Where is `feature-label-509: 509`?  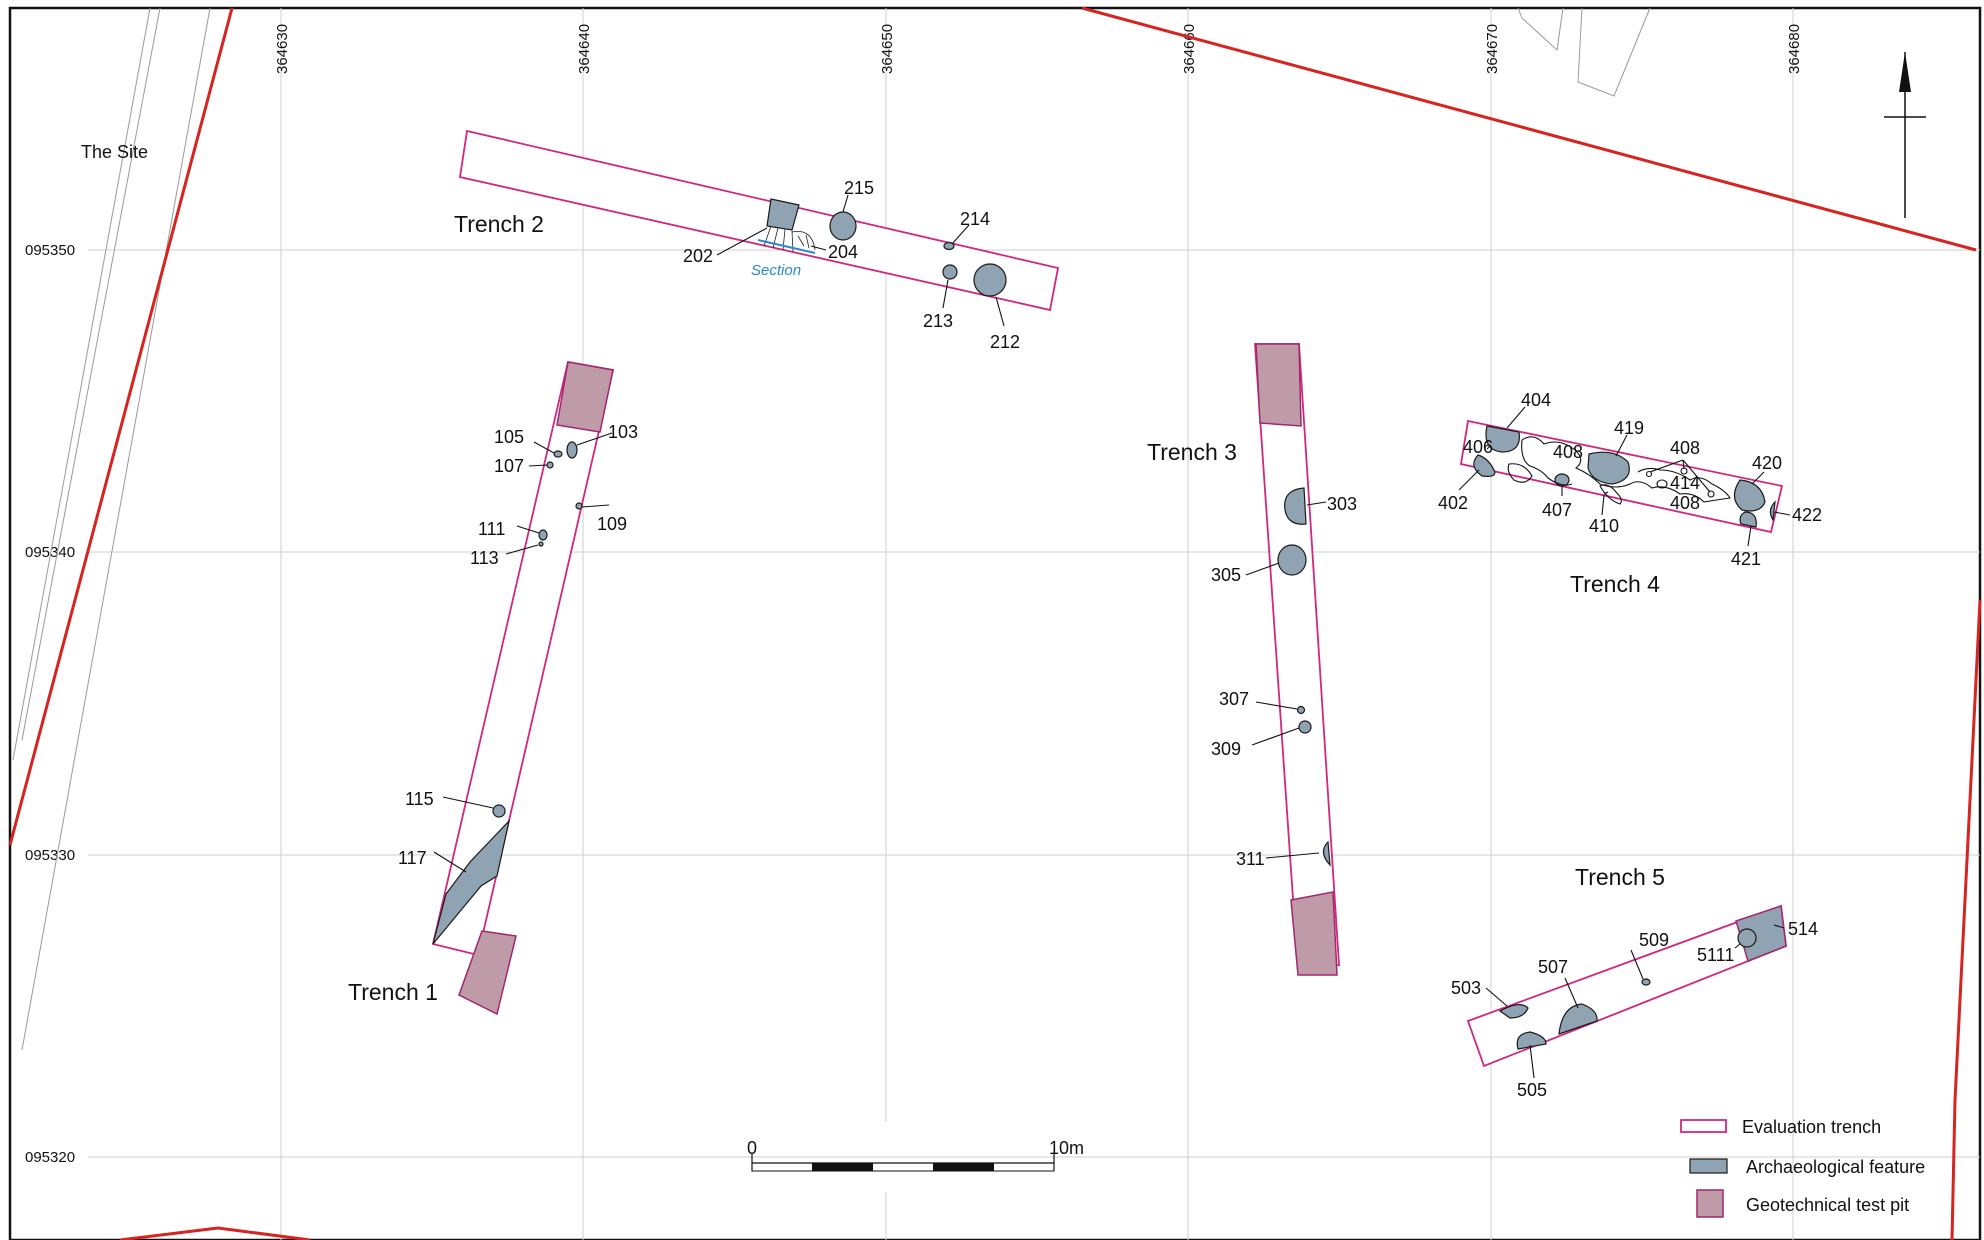
feature-label-509: 509 is located at coordinates (1654, 940).